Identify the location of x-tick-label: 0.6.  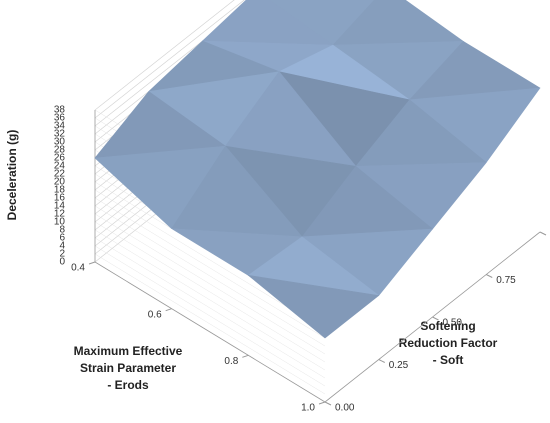
(155, 314).